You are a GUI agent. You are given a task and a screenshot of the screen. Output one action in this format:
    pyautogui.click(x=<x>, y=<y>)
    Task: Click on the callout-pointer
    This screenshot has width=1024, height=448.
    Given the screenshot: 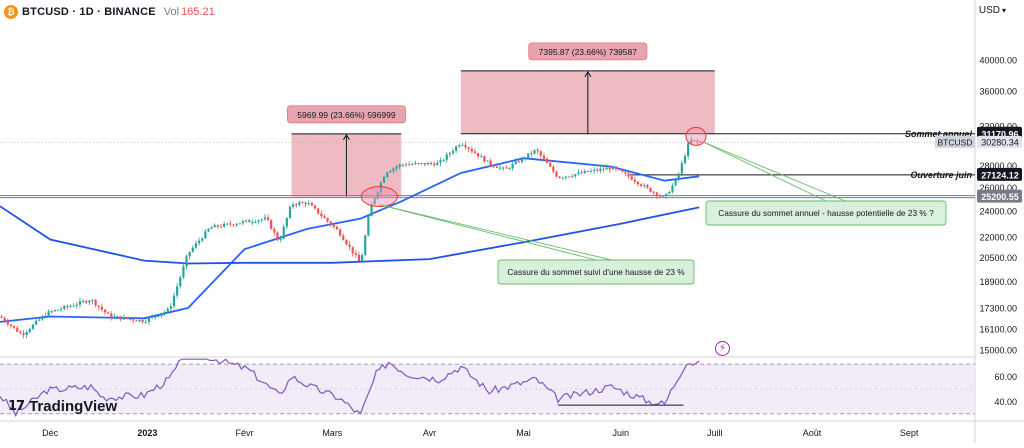 What is the action you would take?
    pyautogui.click(x=495, y=232)
    